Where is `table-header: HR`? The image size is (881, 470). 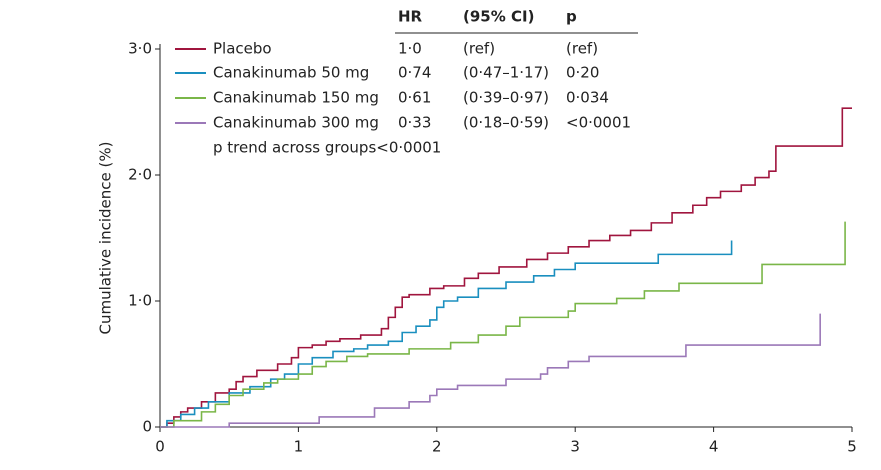 table-header: HR is located at coordinates (410, 17).